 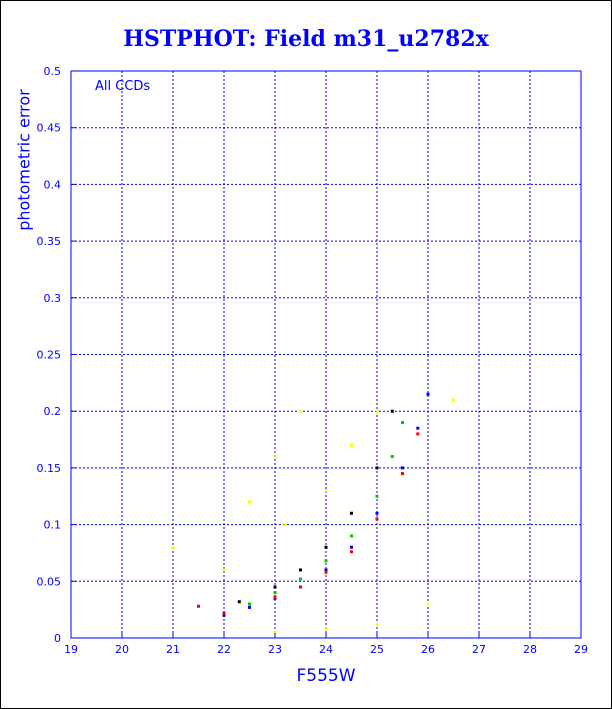 I want to click on x-tick-label: 26, so click(x=428, y=649).